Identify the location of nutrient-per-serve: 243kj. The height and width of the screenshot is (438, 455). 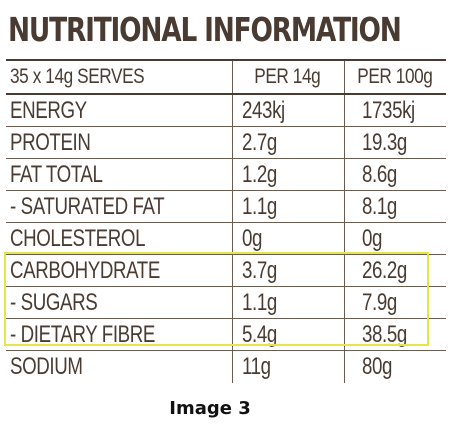
(263, 110).